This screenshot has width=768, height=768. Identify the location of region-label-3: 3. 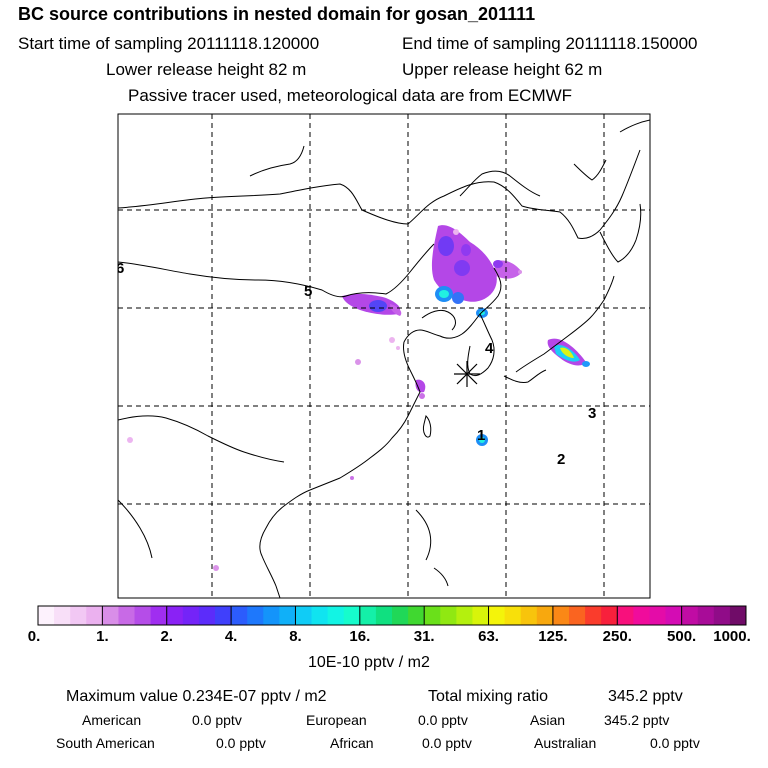
(592, 413).